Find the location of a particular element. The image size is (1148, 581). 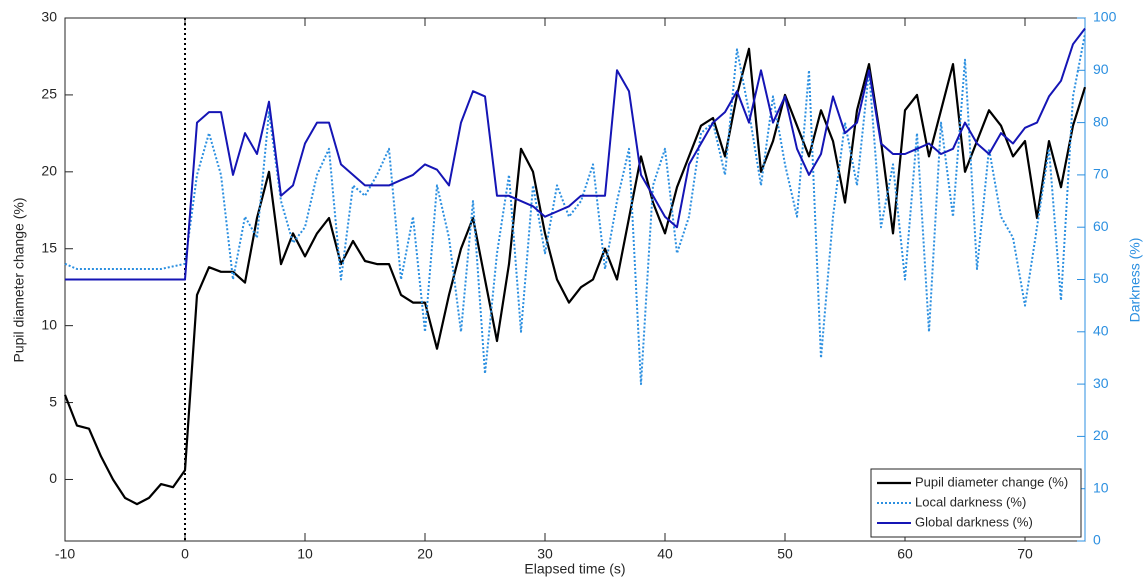

y-tick-label: 25 is located at coordinates (49, 94).